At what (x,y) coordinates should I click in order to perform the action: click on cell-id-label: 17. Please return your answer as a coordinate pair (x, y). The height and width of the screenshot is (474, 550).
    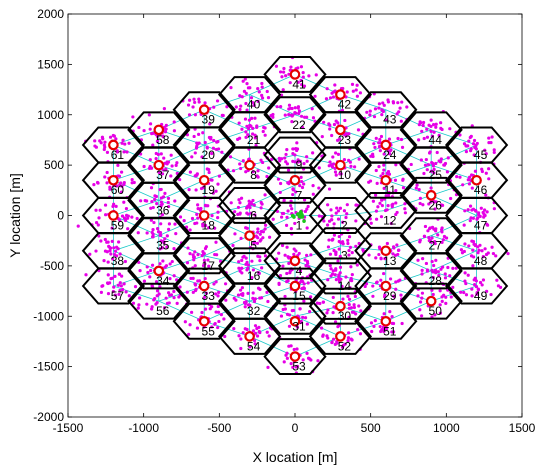
    Looking at the image, I should click on (209, 266).